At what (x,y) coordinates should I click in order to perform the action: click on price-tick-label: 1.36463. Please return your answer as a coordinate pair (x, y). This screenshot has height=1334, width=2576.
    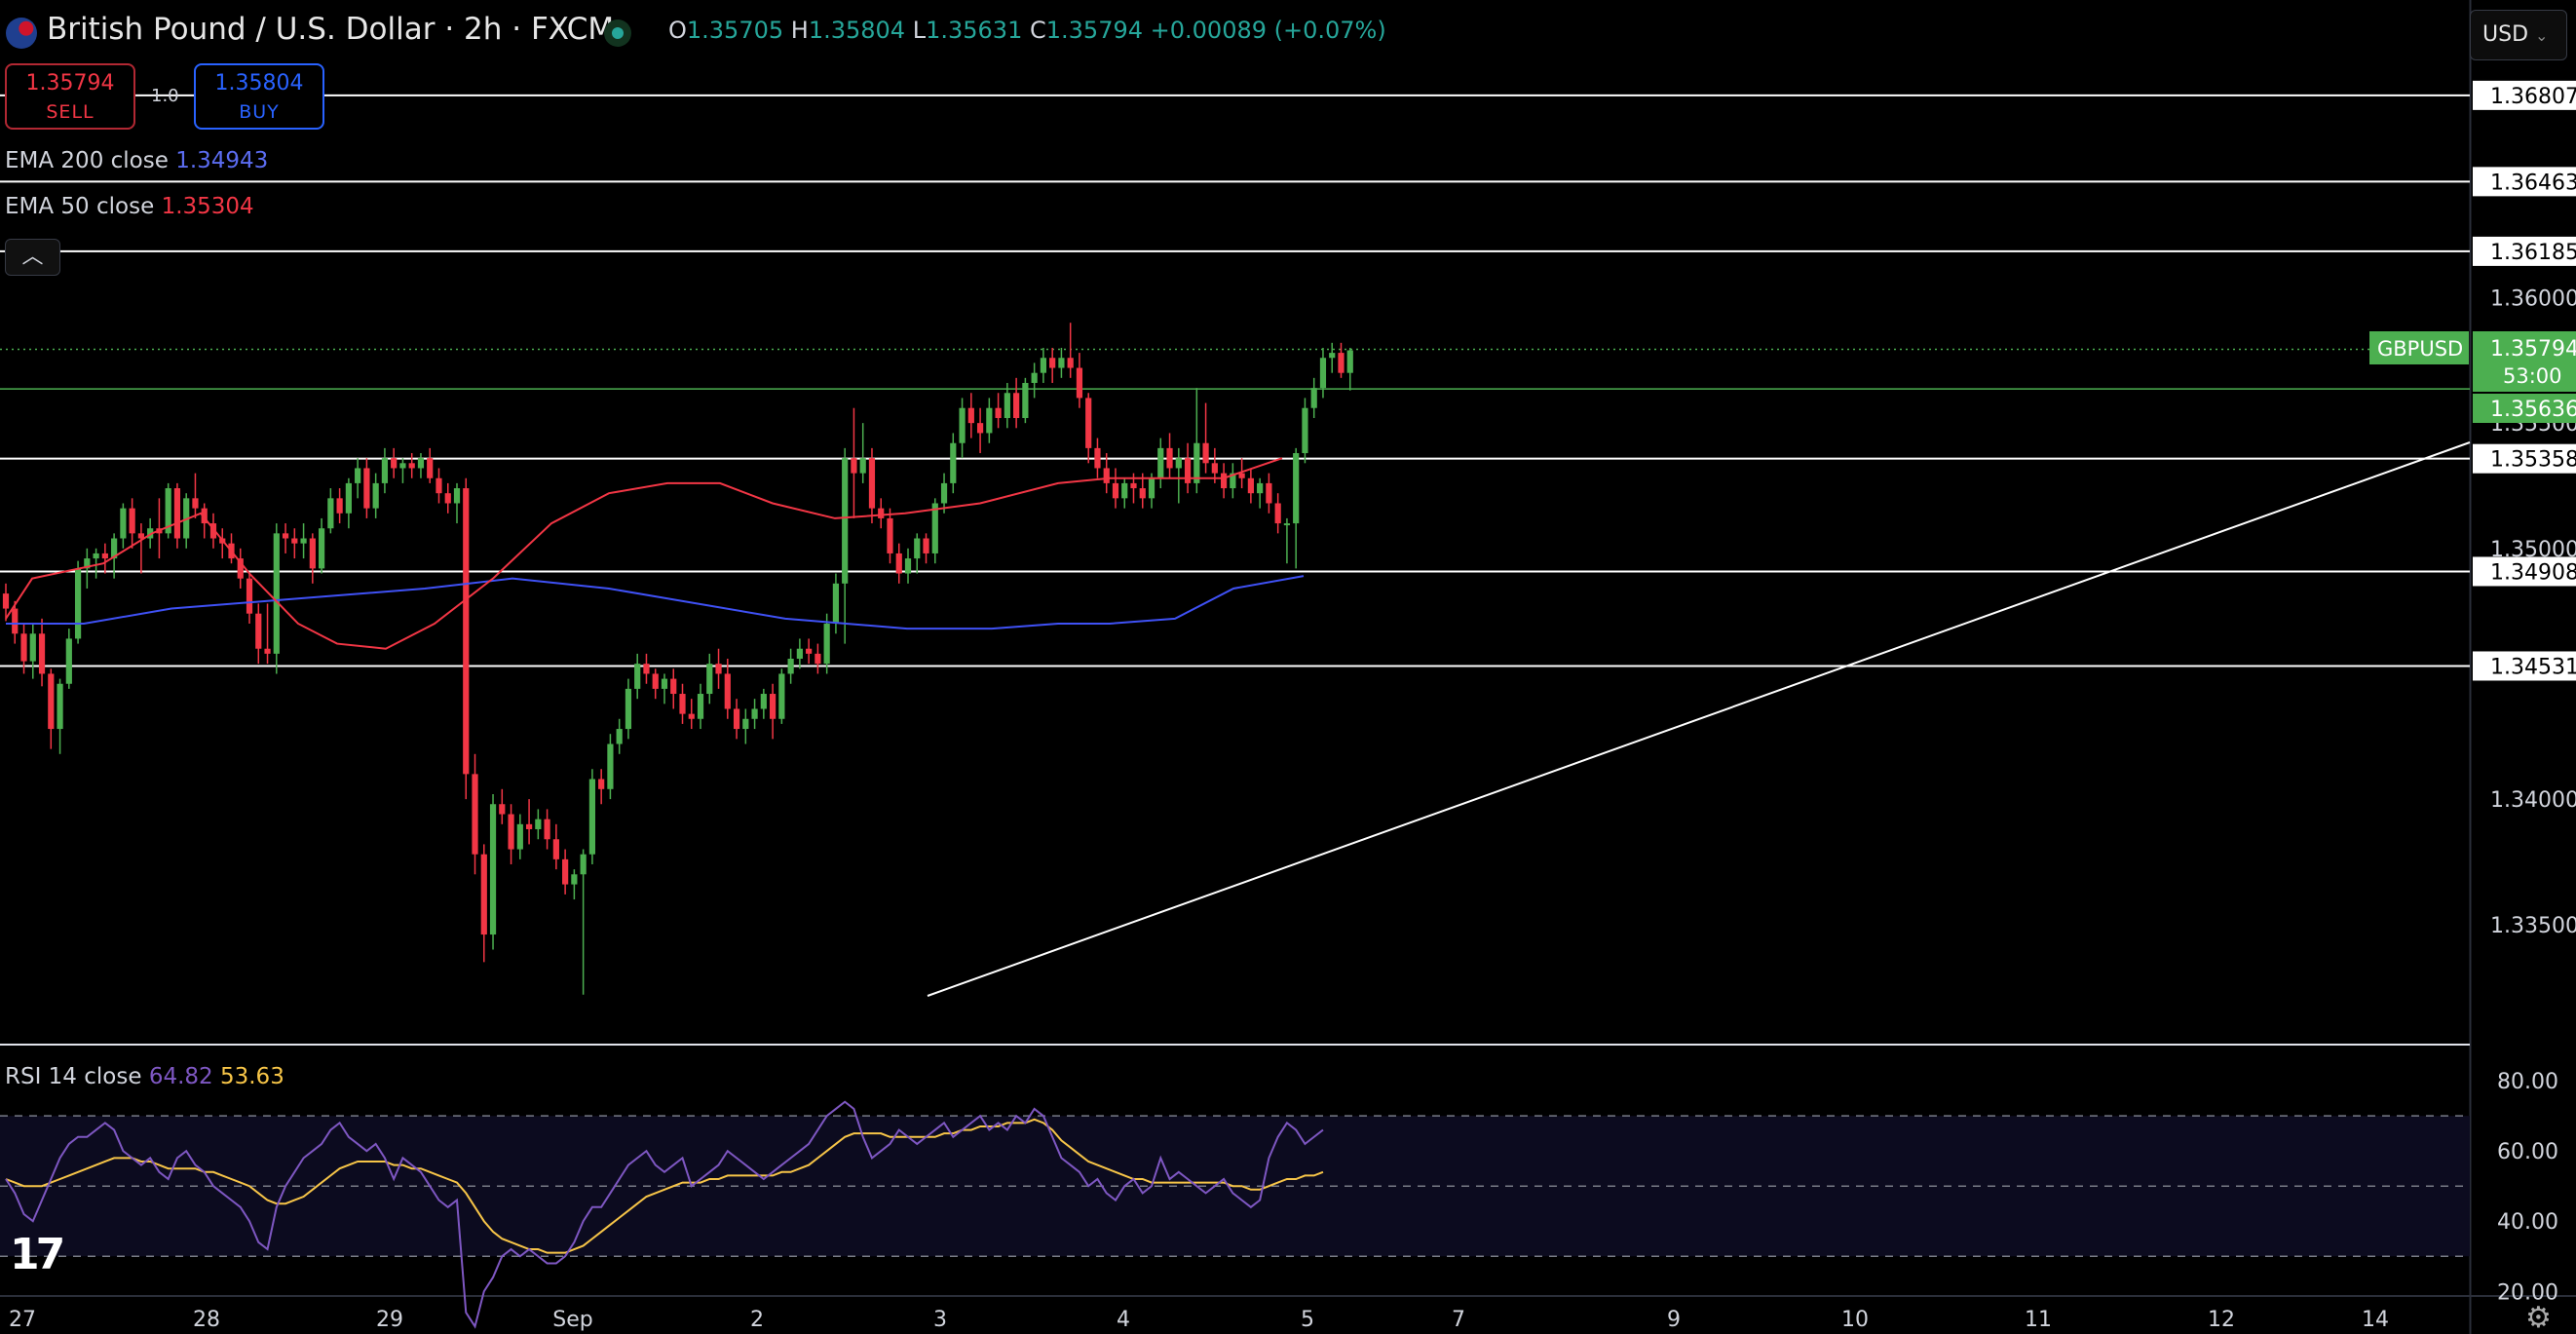
    Looking at the image, I should click on (2533, 183).